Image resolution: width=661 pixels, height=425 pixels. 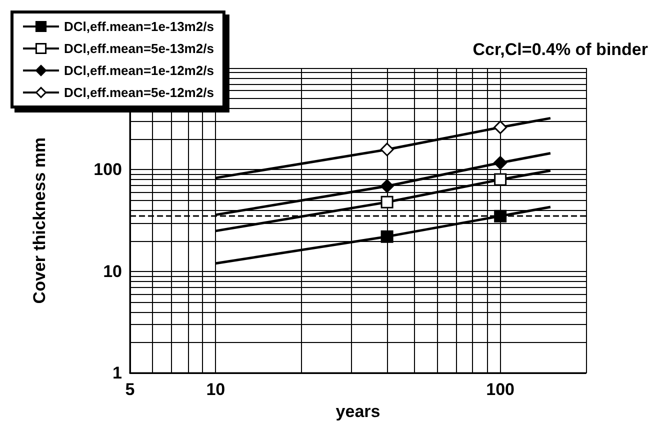 I want to click on y-tick-label: 1, so click(x=117, y=373).